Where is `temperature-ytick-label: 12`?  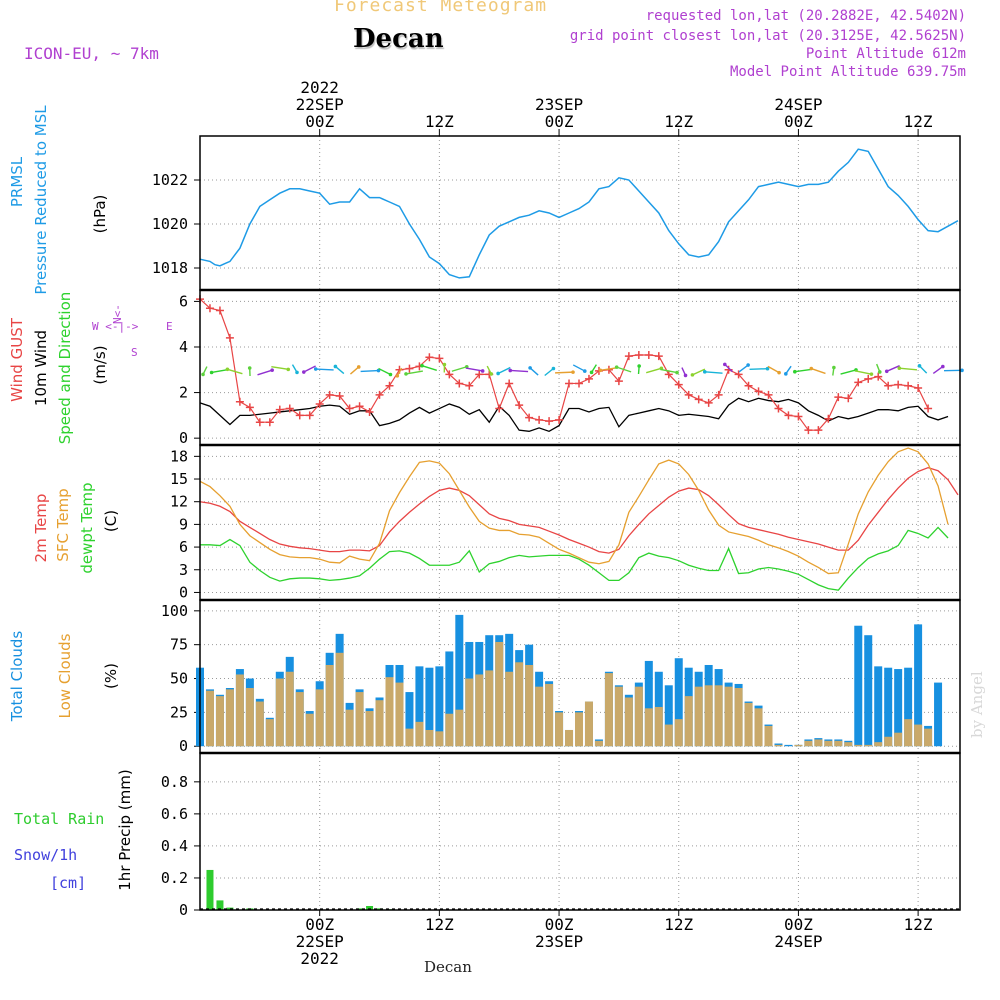
temperature-ytick-label: 12 is located at coordinates (179, 502).